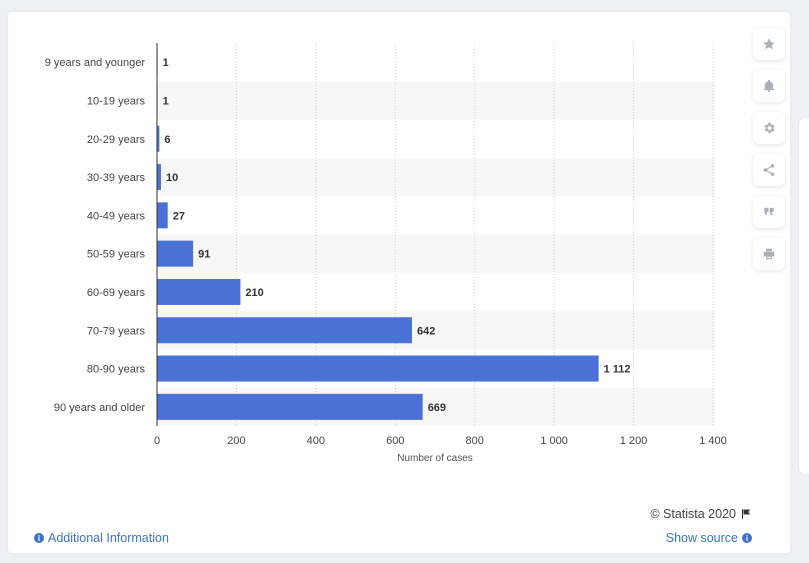 This screenshot has width=809, height=563. I want to click on value-label: 27, so click(179, 216).